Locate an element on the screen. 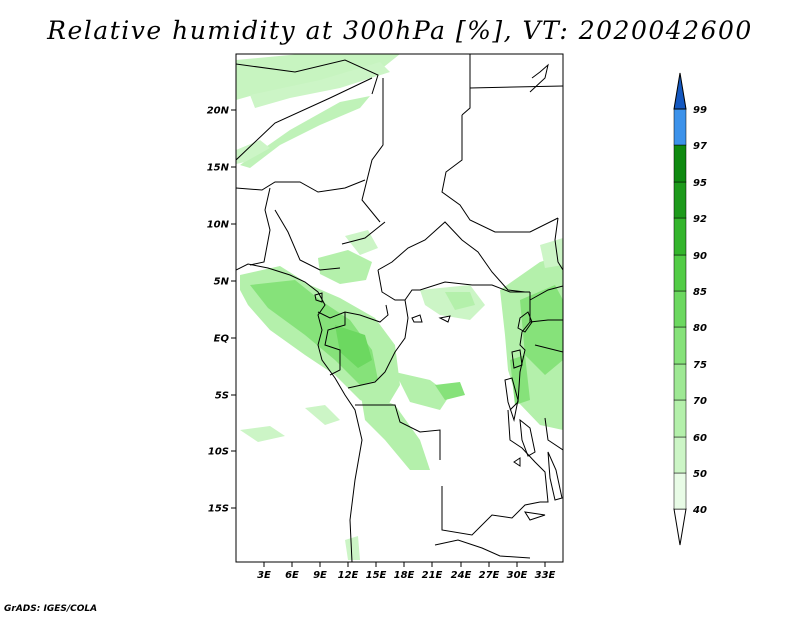  colorbar-label: 90 is located at coordinates (700, 256).